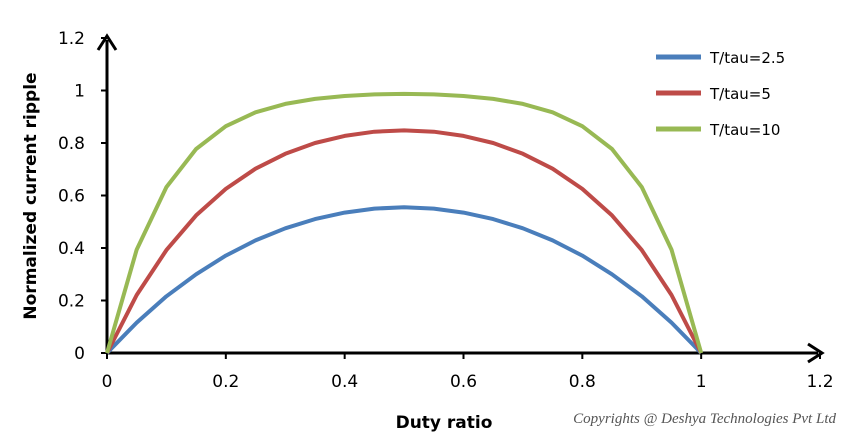  What do you see at coordinates (71, 39) in the screenshot?
I see `y-tick-label: 1.2` at bounding box center [71, 39].